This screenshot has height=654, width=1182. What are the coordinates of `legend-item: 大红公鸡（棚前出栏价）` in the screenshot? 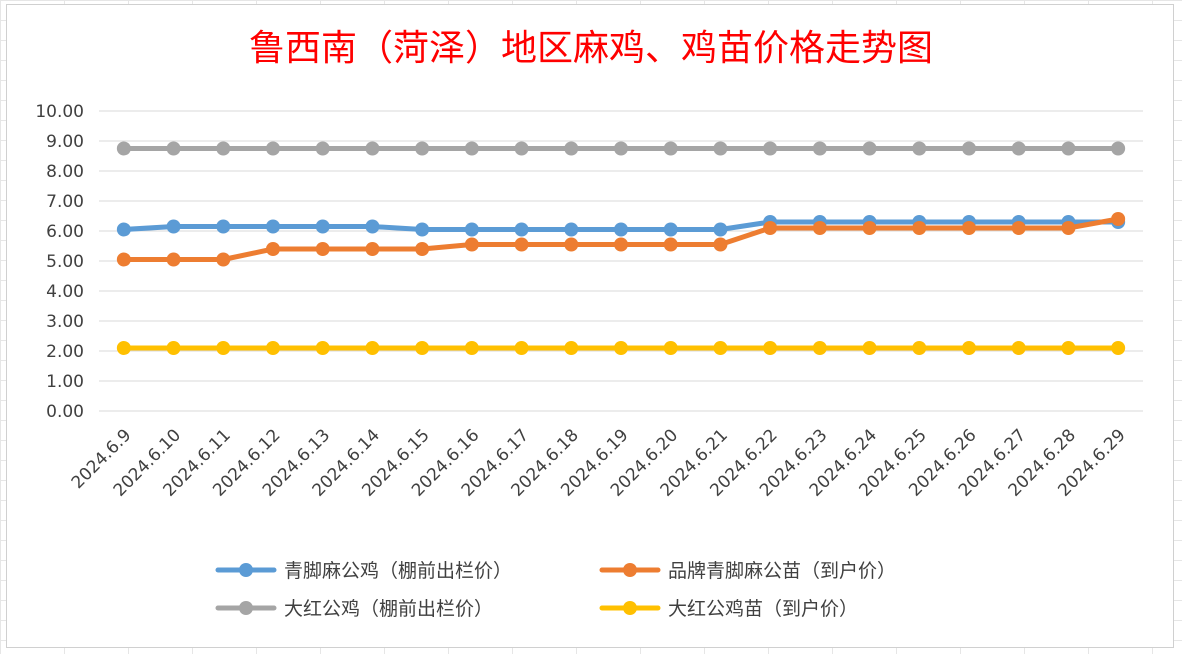 It's located at (354, 609).